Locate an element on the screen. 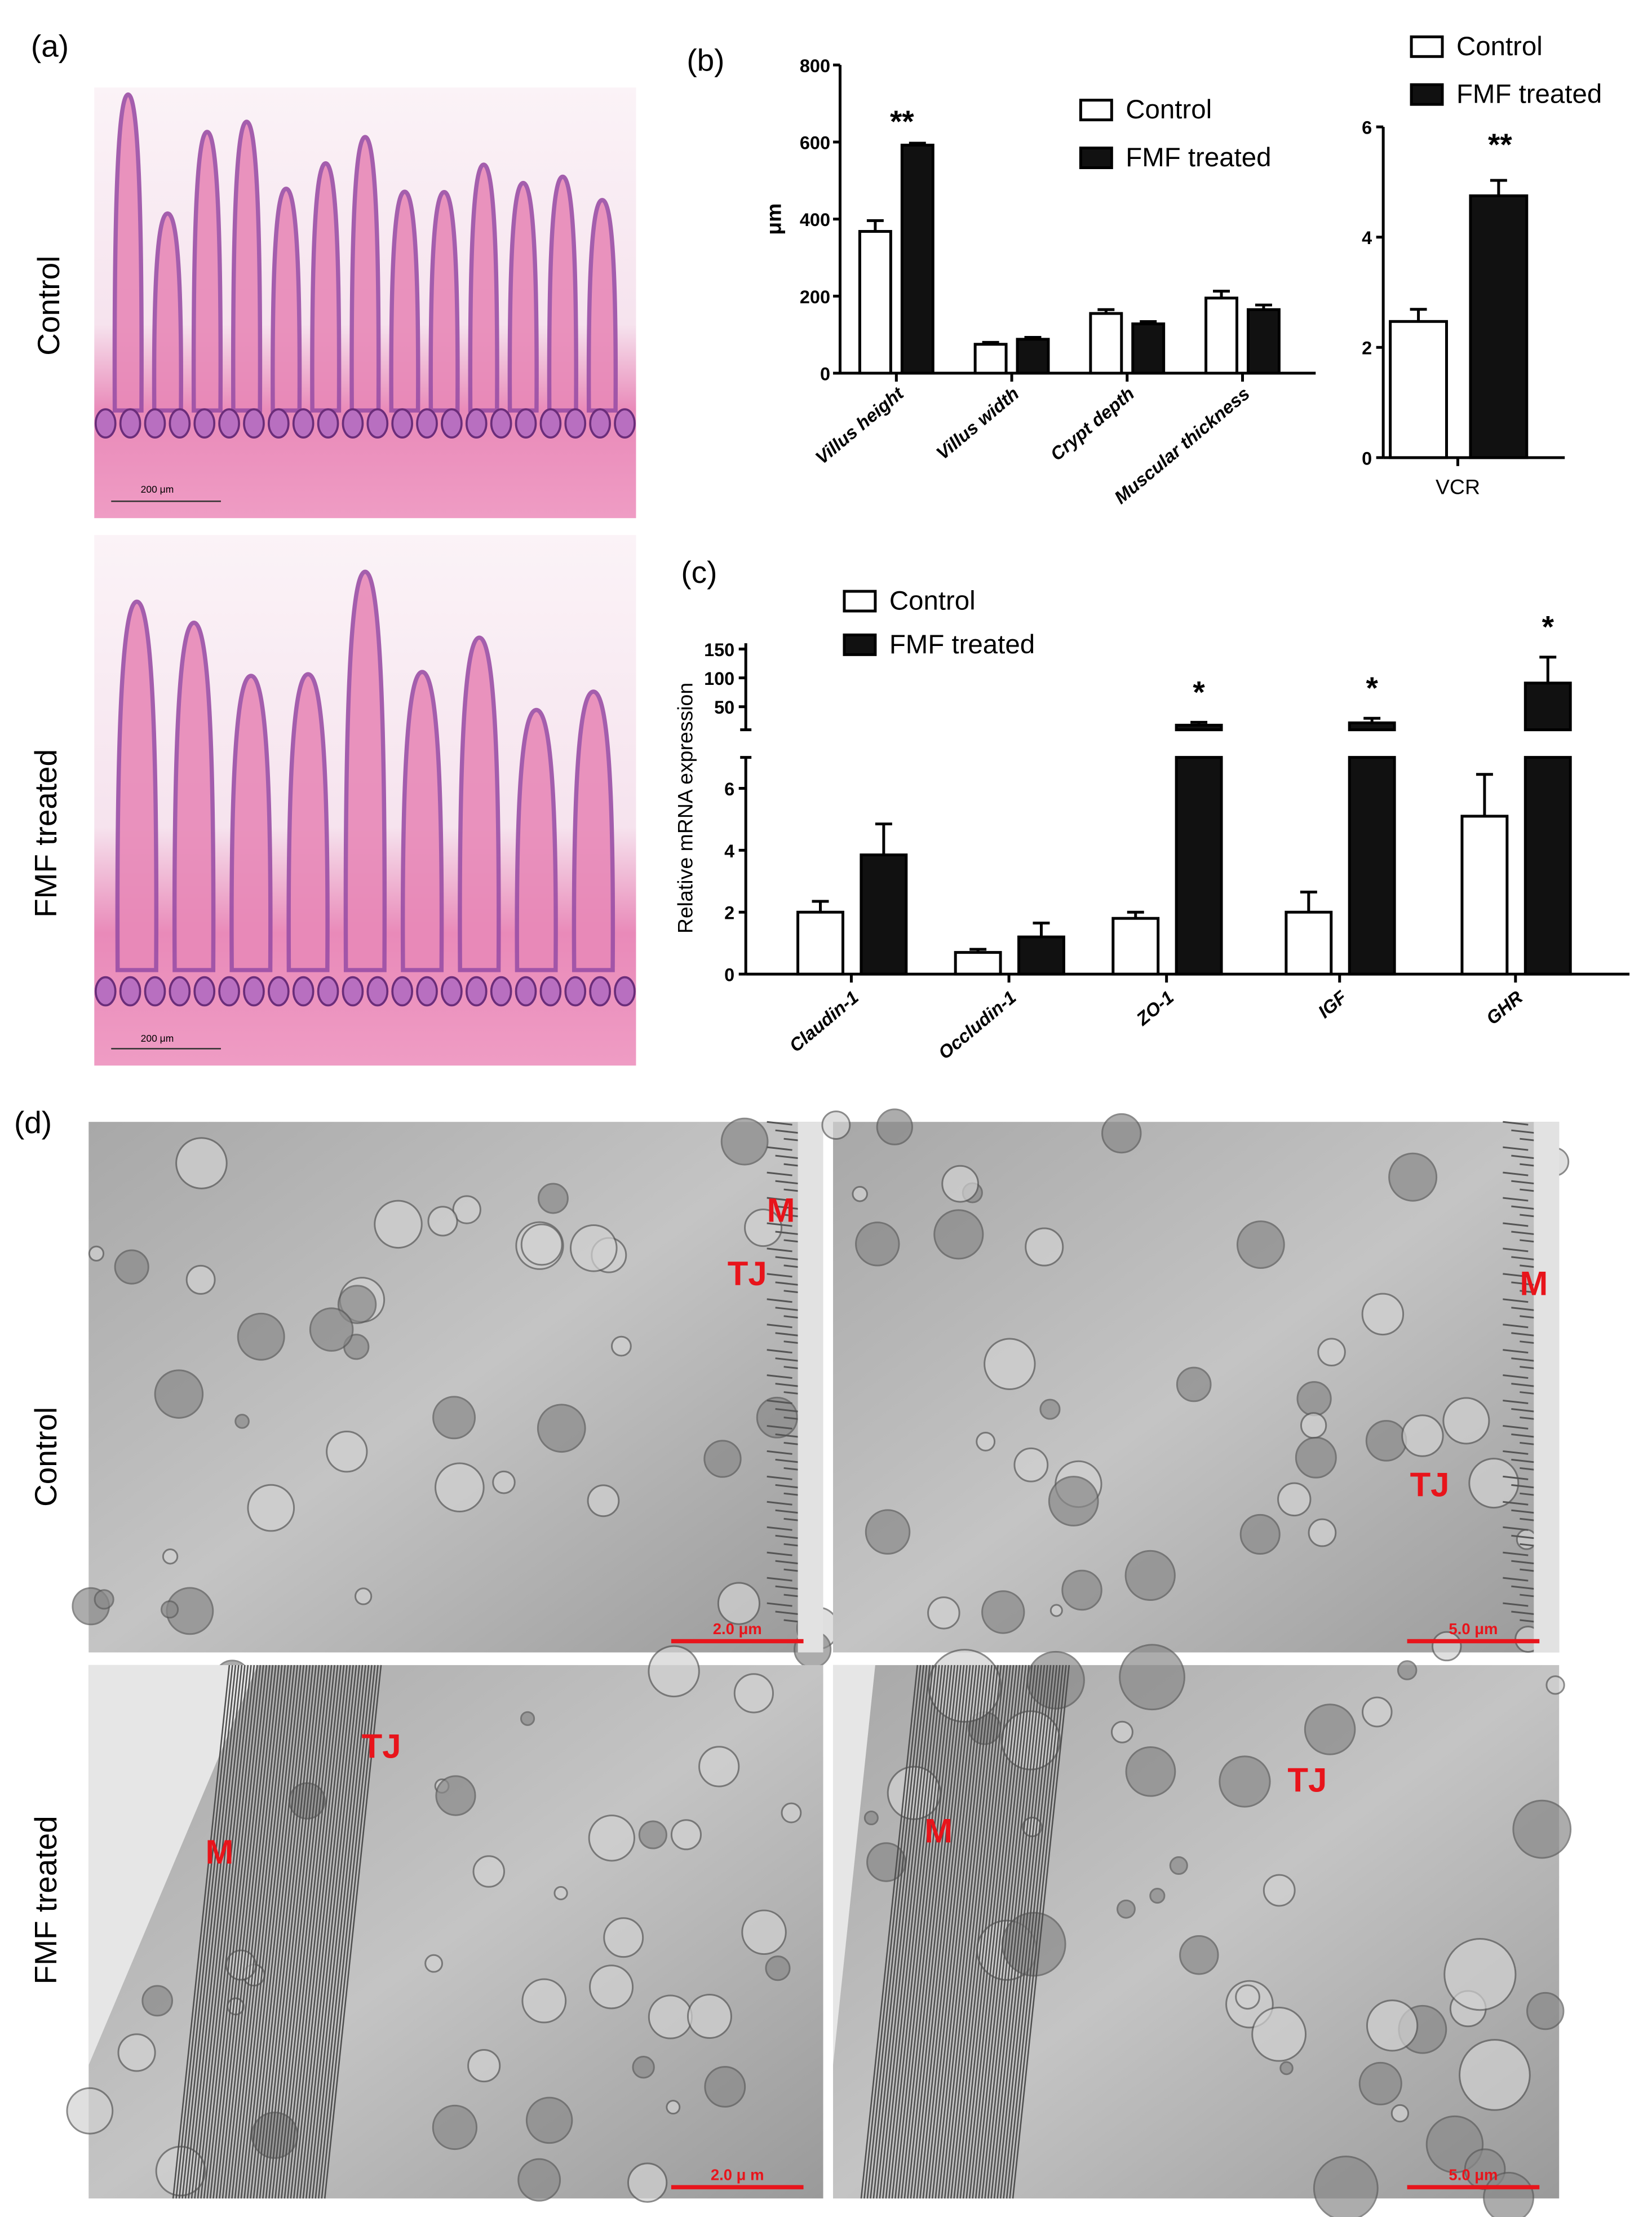  x-tick-label: Villus width is located at coordinates (977, 423).